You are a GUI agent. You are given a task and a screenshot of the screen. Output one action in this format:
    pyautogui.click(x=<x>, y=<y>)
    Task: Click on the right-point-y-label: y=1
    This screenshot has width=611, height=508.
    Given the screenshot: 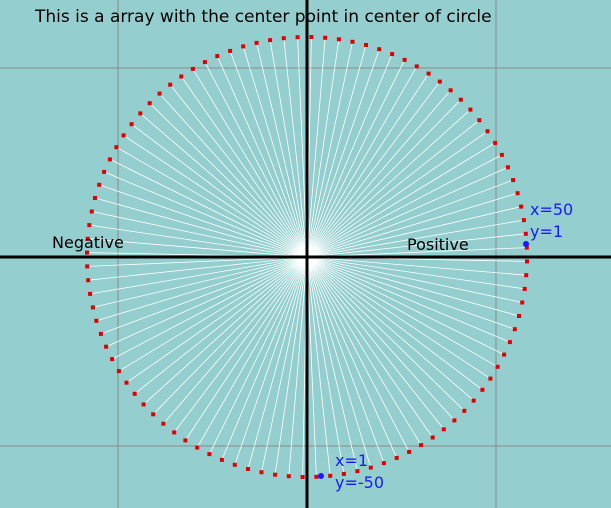 What is the action you would take?
    pyautogui.click(x=546, y=231)
    